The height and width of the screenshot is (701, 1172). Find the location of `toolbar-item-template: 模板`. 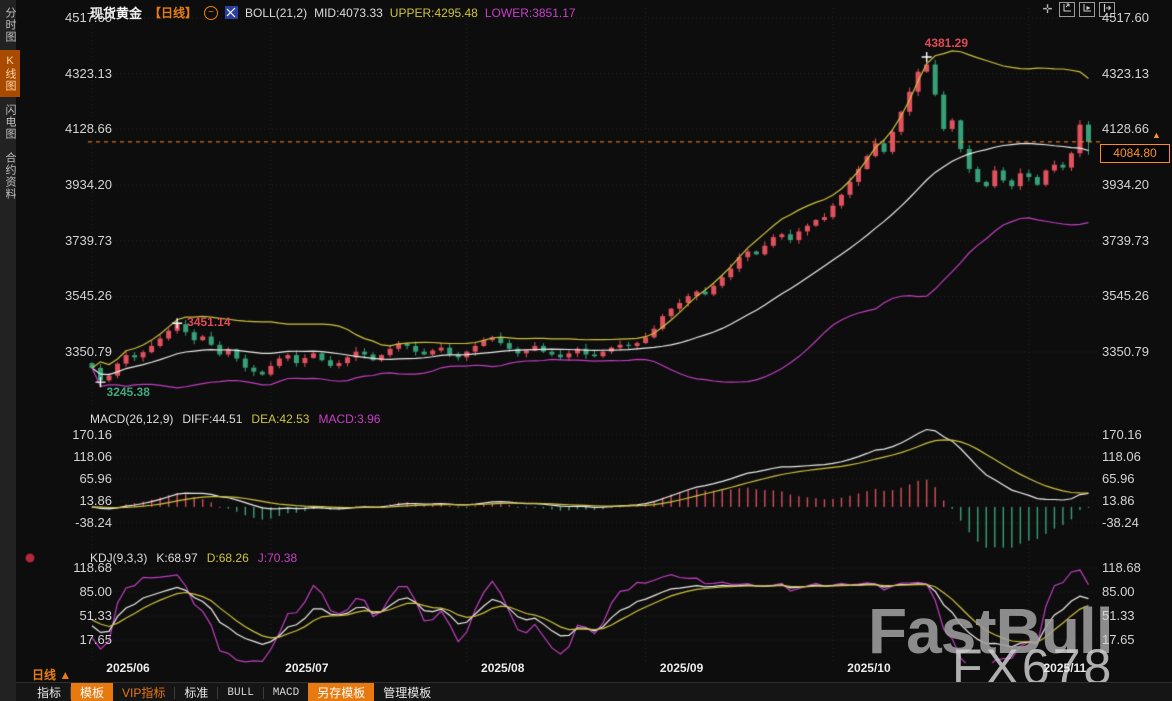

toolbar-item-template: 模板 is located at coordinates (92, 692).